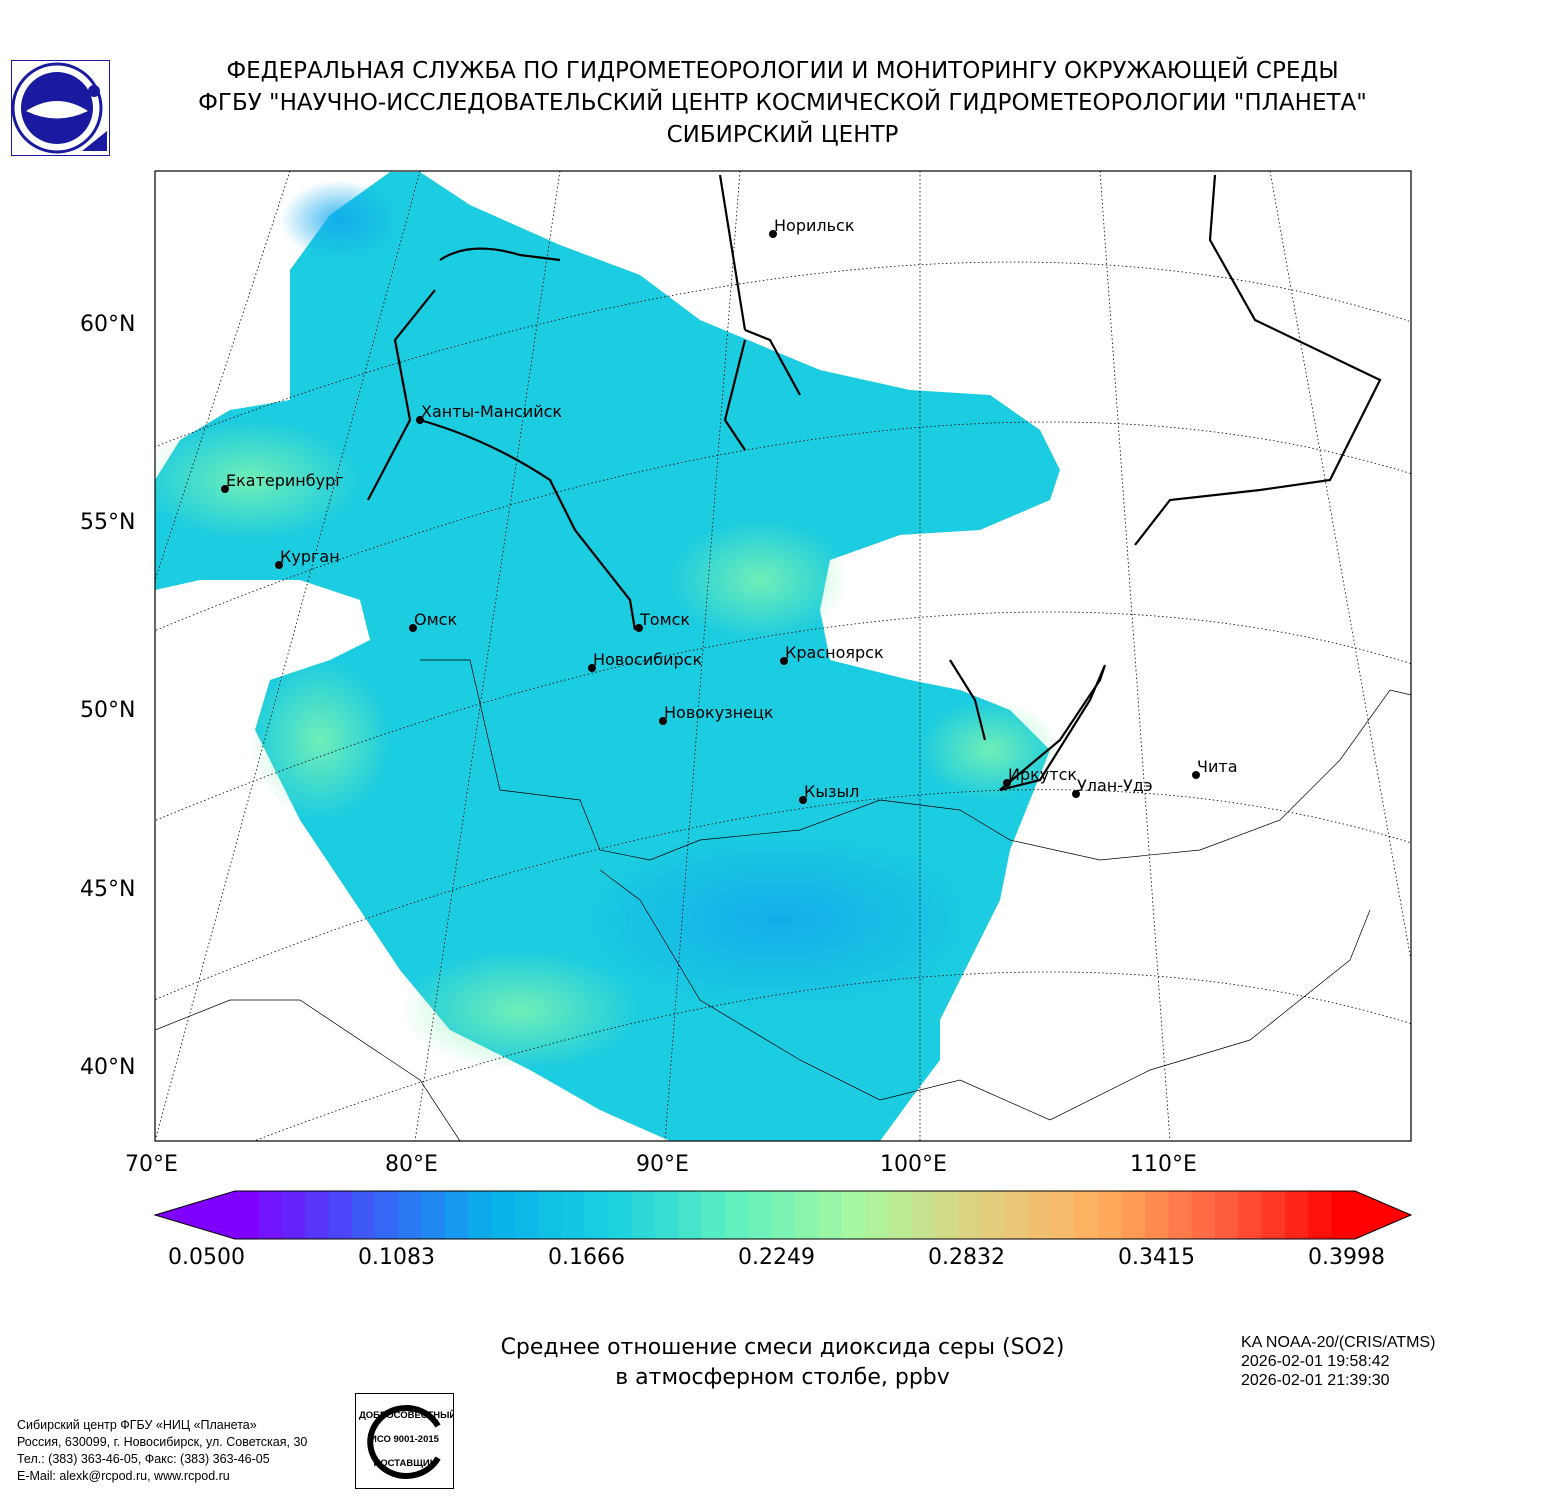  I want to click on city-label: Норильск, so click(814, 225).